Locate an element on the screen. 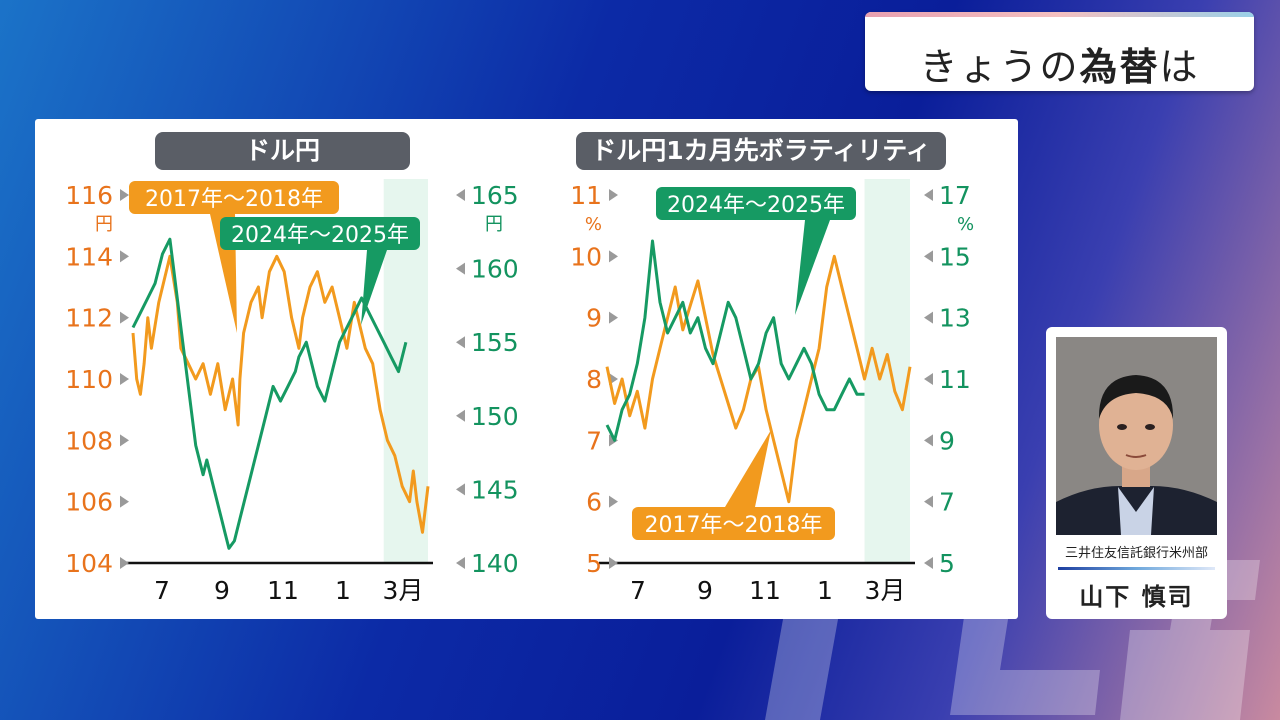 This screenshot has width=1280, height=720. chart-2-left-tick-label: 5 is located at coordinates (594, 563).